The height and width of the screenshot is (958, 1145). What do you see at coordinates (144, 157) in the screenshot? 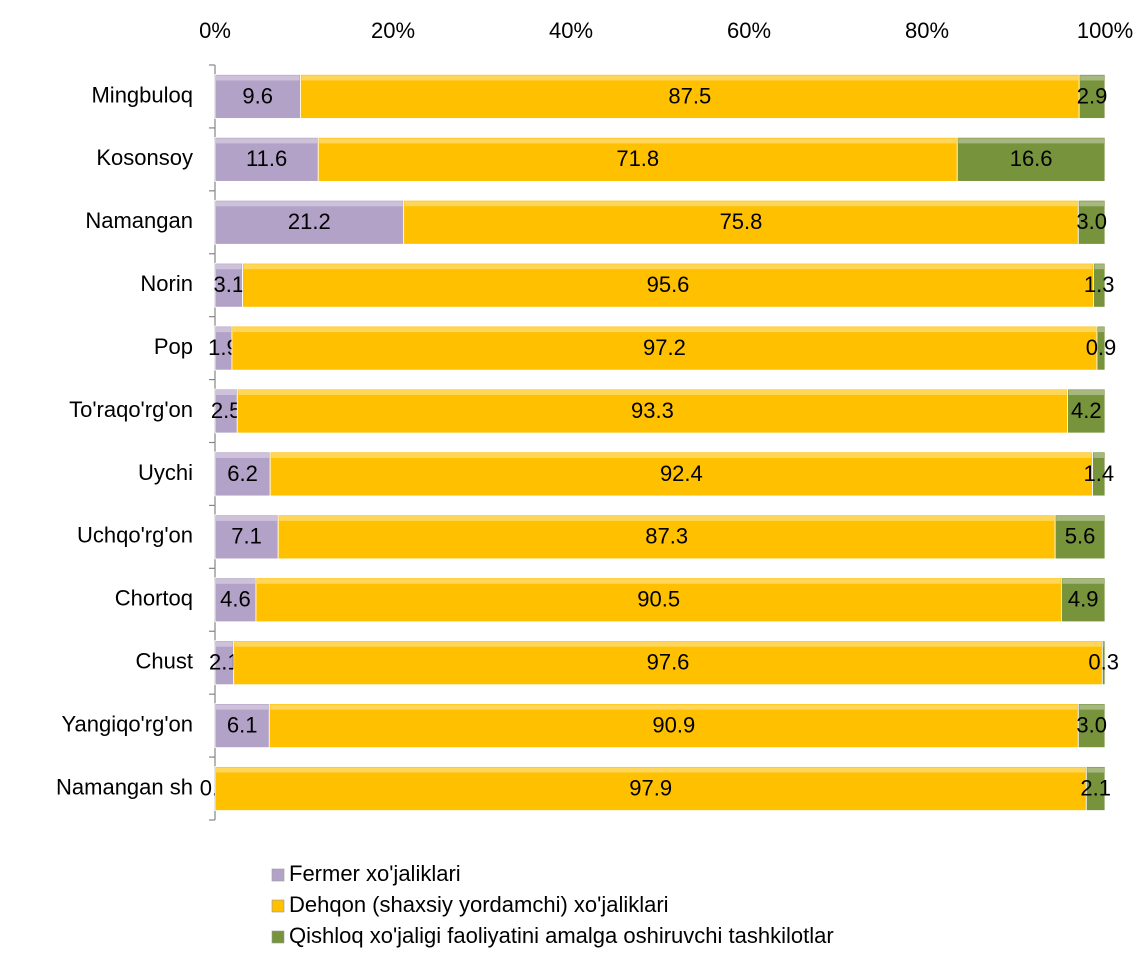
I see `y-tick-label: Kosonsoy` at bounding box center [144, 157].